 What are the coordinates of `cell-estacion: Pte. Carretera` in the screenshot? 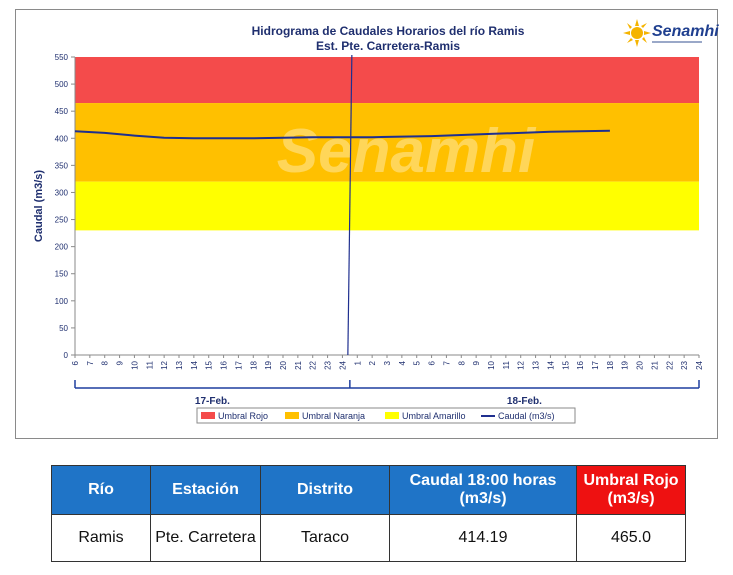 It's located at (205, 538).